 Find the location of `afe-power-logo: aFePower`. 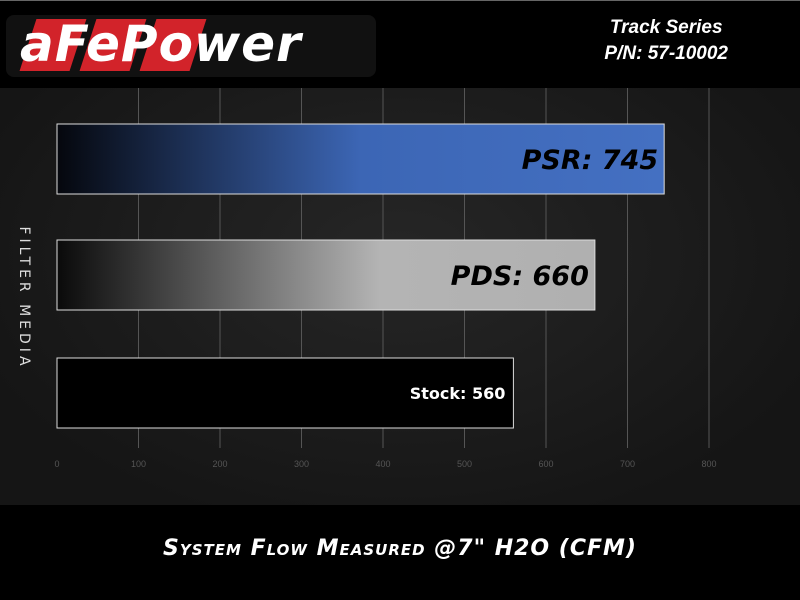

afe-power-logo: aFePower is located at coordinates (191, 46).